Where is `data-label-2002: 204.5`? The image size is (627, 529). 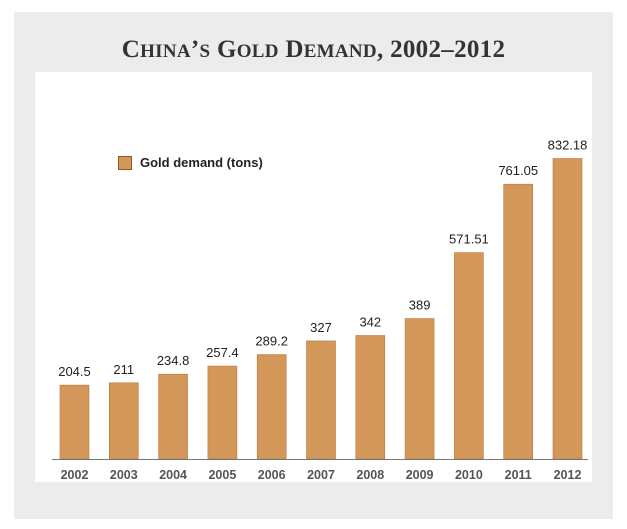
data-label-2002: 204.5 is located at coordinates (74, 371).